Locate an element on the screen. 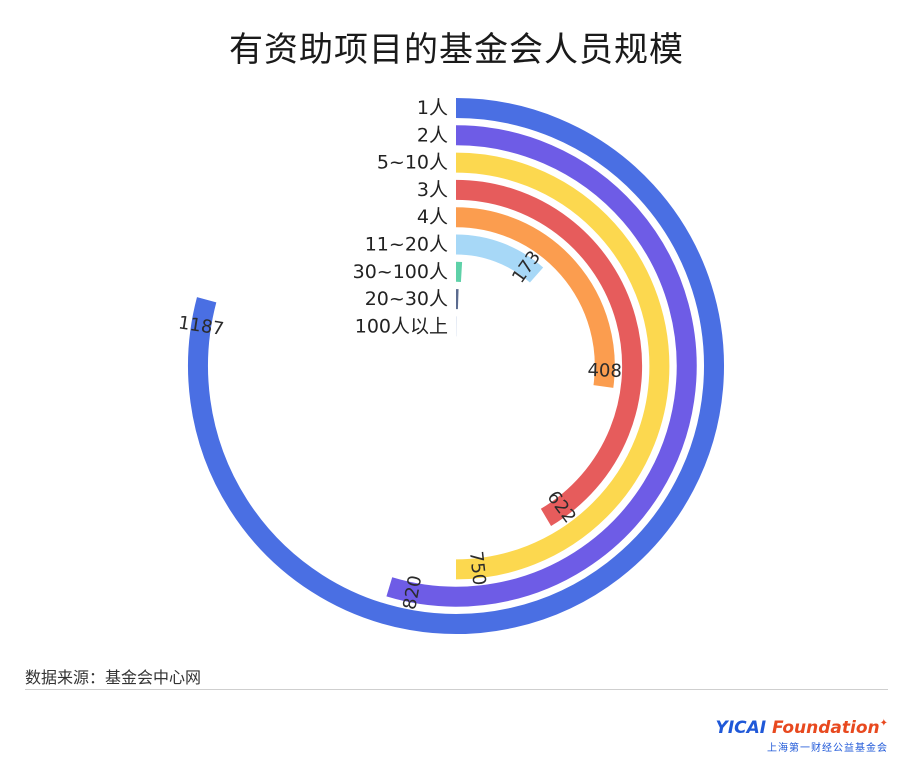 This screenshot has height=776, width=913. logo-wordmark-accent: Foundation is located at coordinates (826, 728).